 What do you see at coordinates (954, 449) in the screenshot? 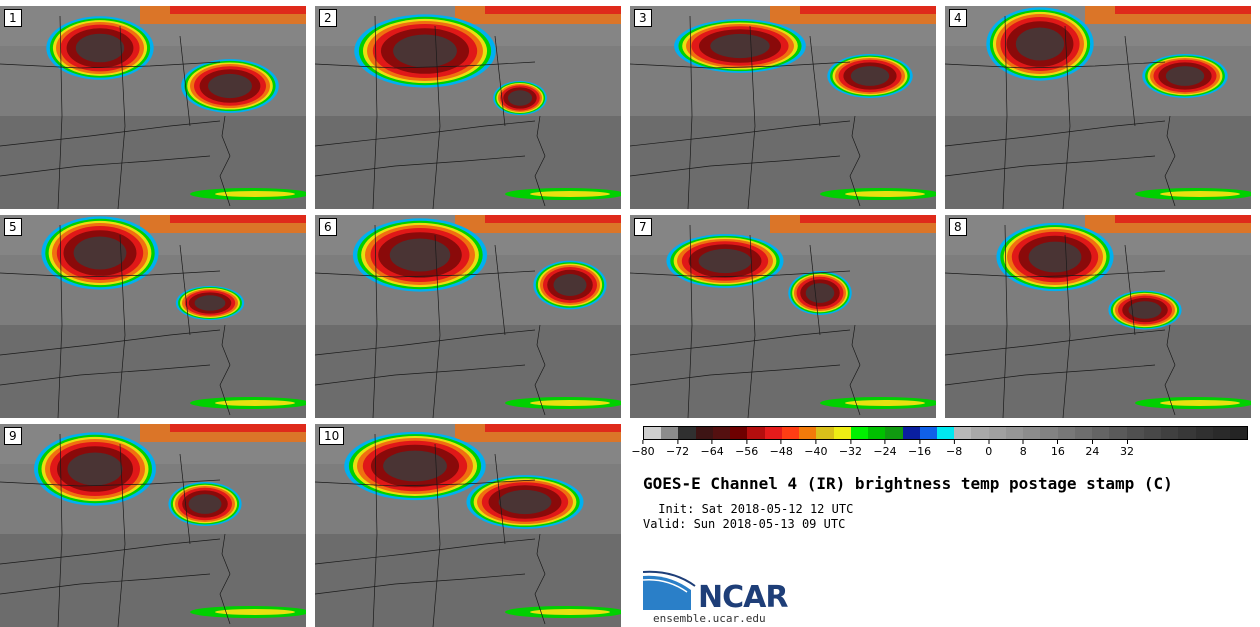
I see `colorbar-tick-label: −8` at bounding box center [954, 449].